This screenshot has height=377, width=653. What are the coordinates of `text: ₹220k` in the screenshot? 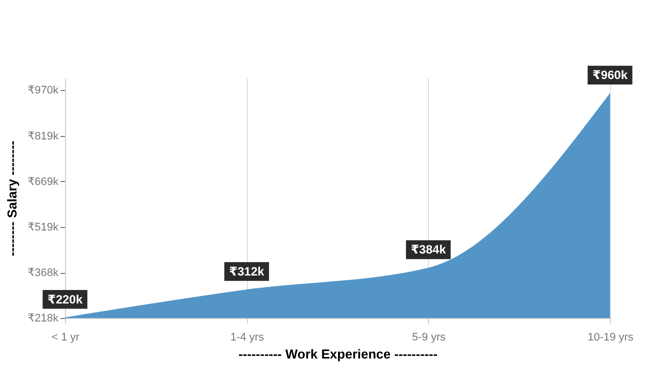 It's located at (65, 299).